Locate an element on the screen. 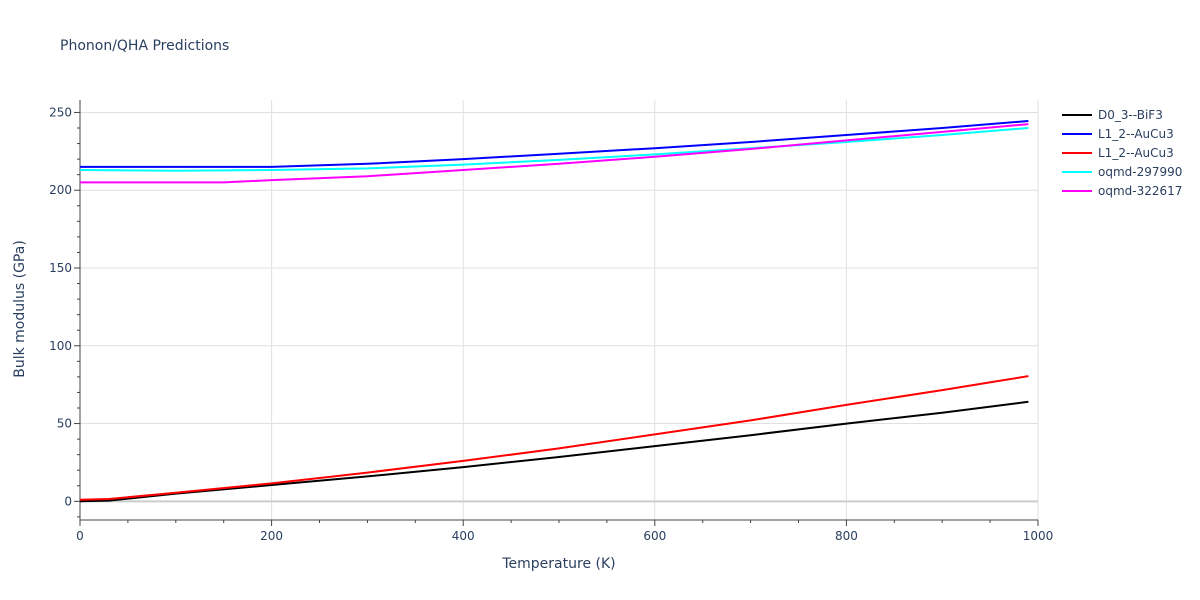 Image resolution: width=1200 pixels, height=600 pixels. y-tick-label: 50 is located at coordinates (64, 424).